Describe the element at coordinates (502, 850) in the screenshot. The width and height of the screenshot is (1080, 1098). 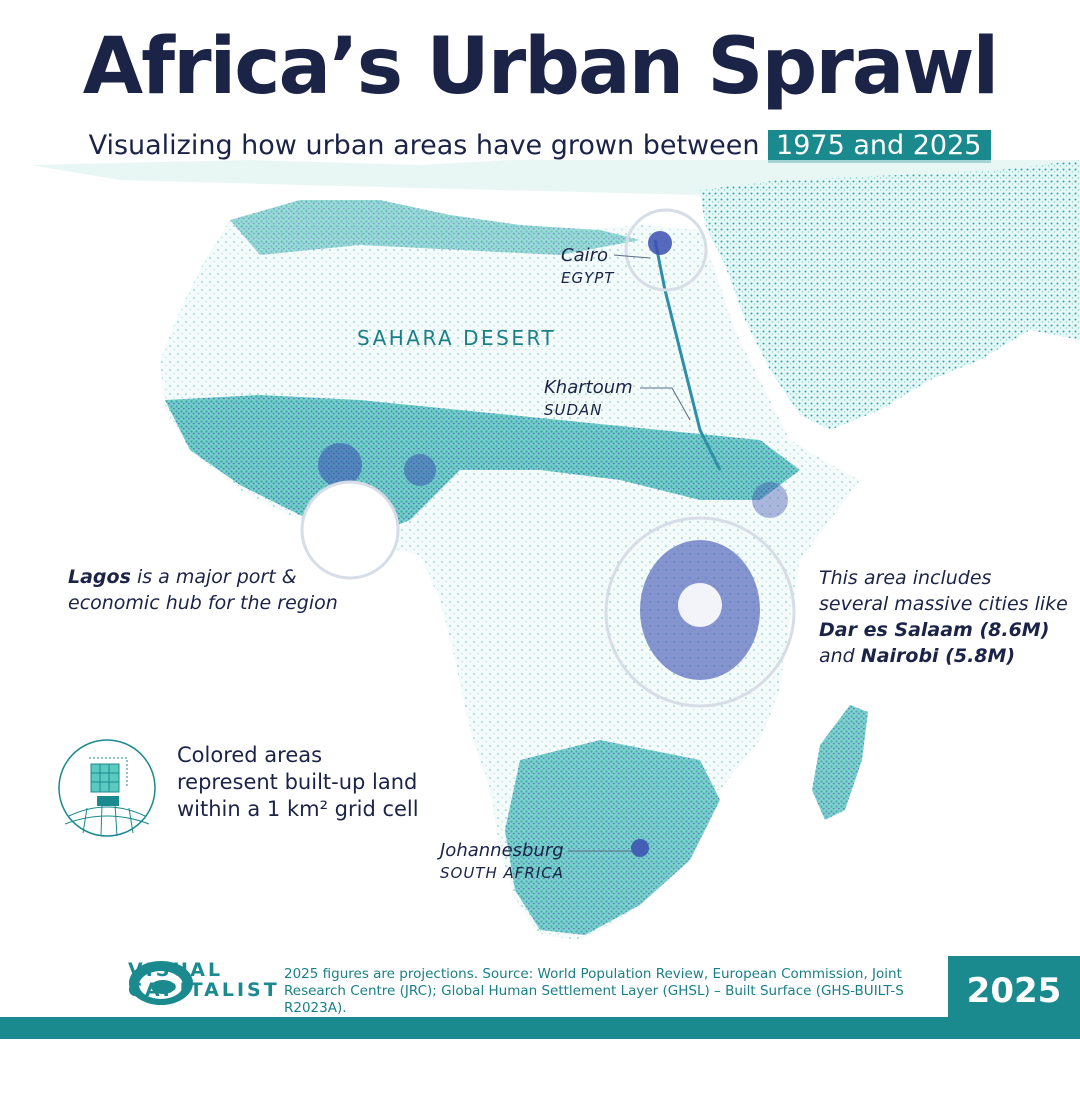
I see `johannesburg-city: Johannesburg` at that location.